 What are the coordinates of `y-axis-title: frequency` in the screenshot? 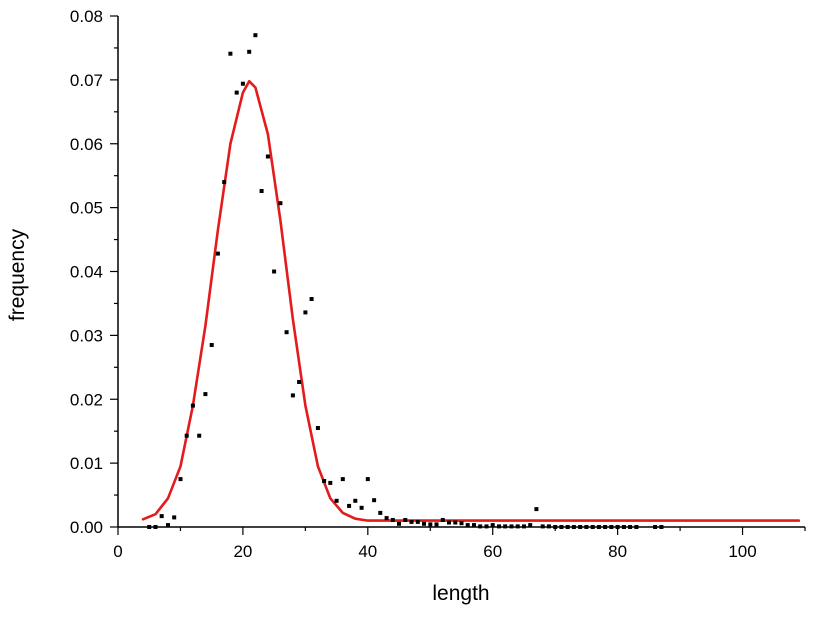 It's located at (17, 274).